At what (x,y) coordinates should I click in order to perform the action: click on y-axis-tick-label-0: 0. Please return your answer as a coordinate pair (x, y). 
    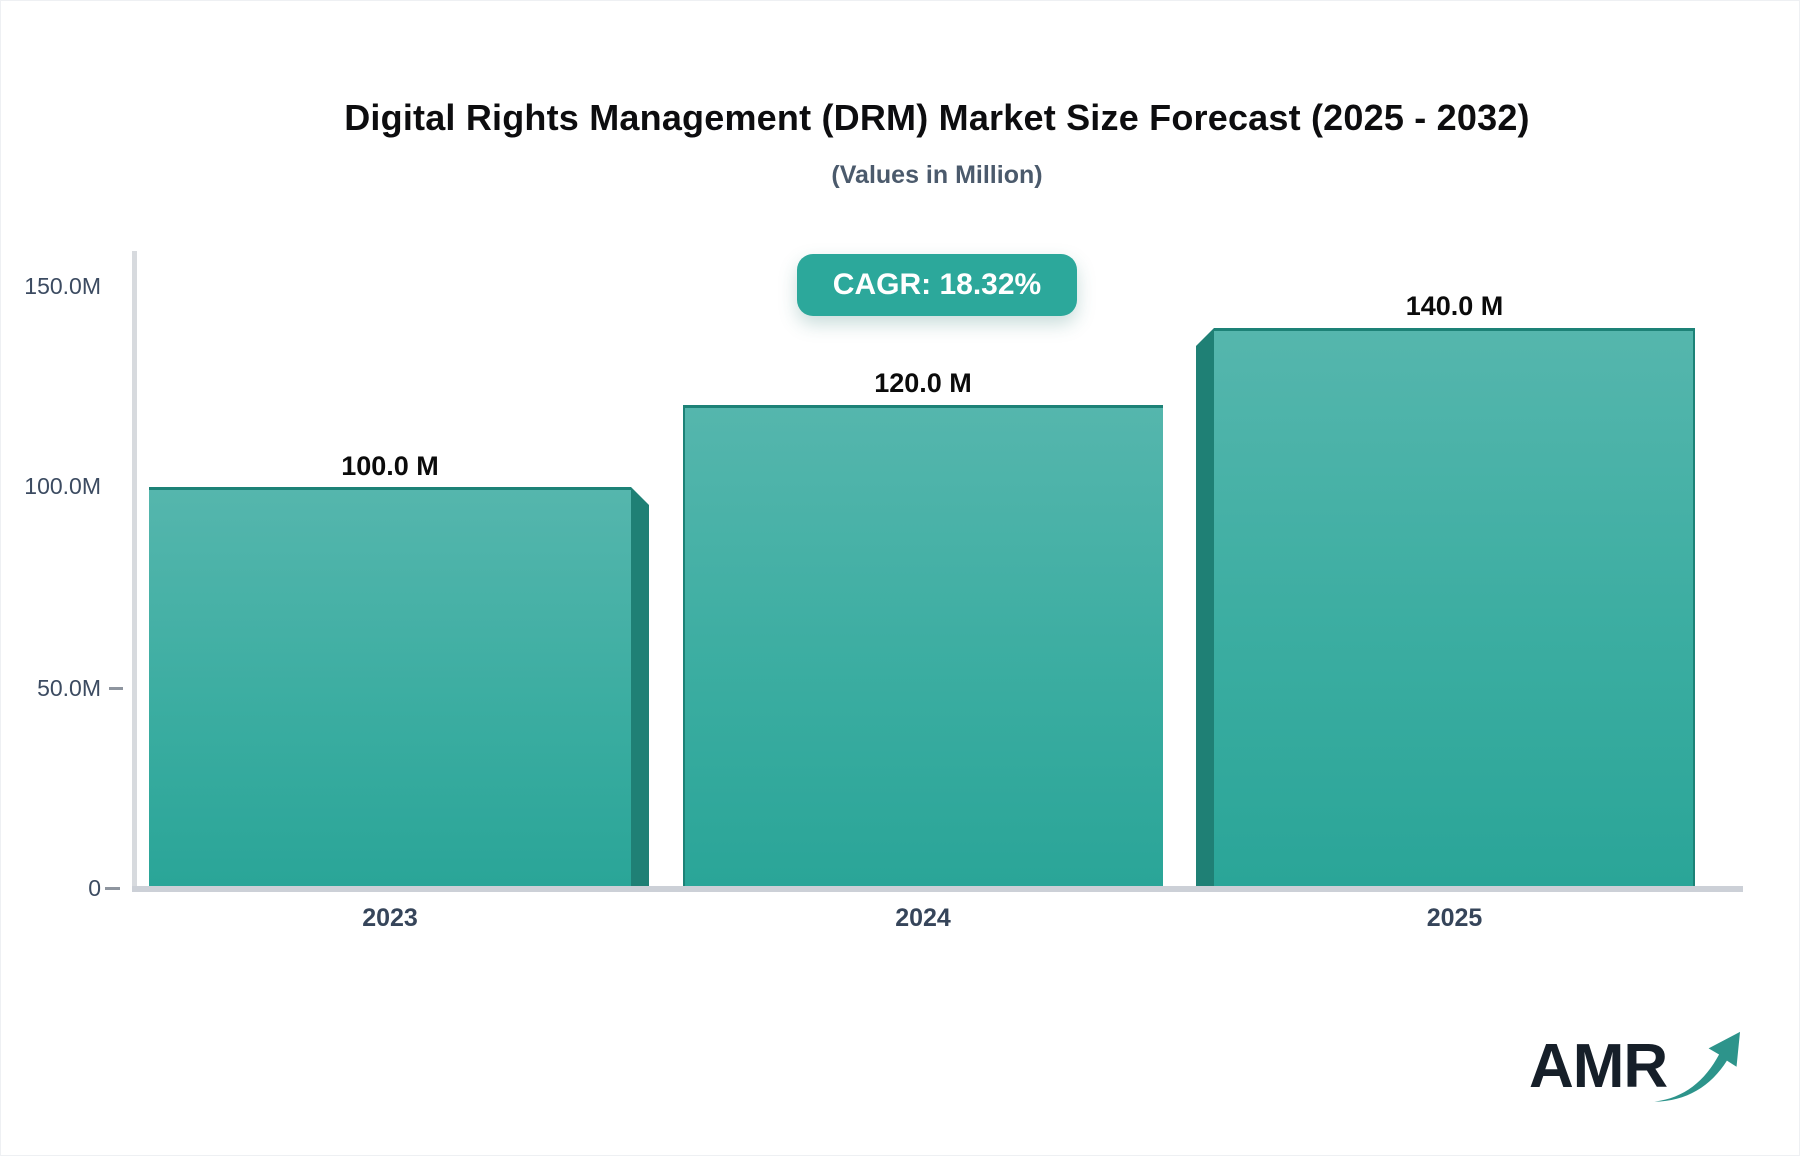
    Looking at the image, I should click on (94, 888).